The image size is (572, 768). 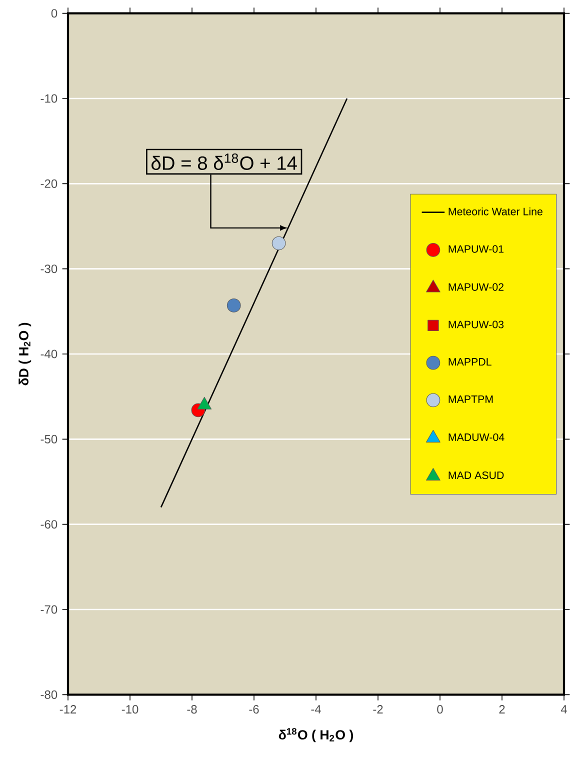 What do you see at coordinates (54, 13) in the screenshot?
I see `y-tick-label: 0` at bounding box center [54, 13].